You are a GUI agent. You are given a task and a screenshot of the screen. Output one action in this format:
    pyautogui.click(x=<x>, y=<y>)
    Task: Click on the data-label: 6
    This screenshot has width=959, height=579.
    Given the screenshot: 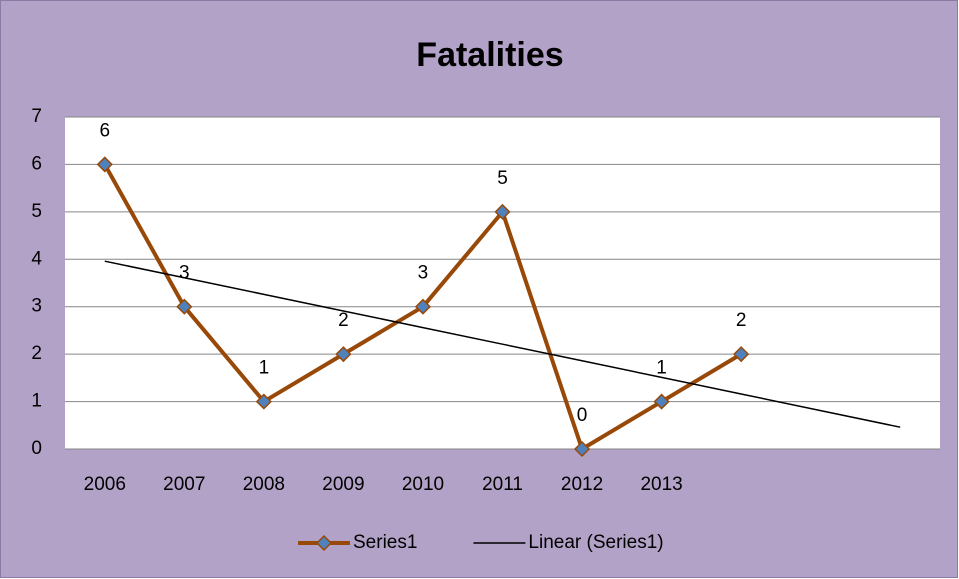 What is the action you would take?
    pyautogui.click(x=104, y=130)
    